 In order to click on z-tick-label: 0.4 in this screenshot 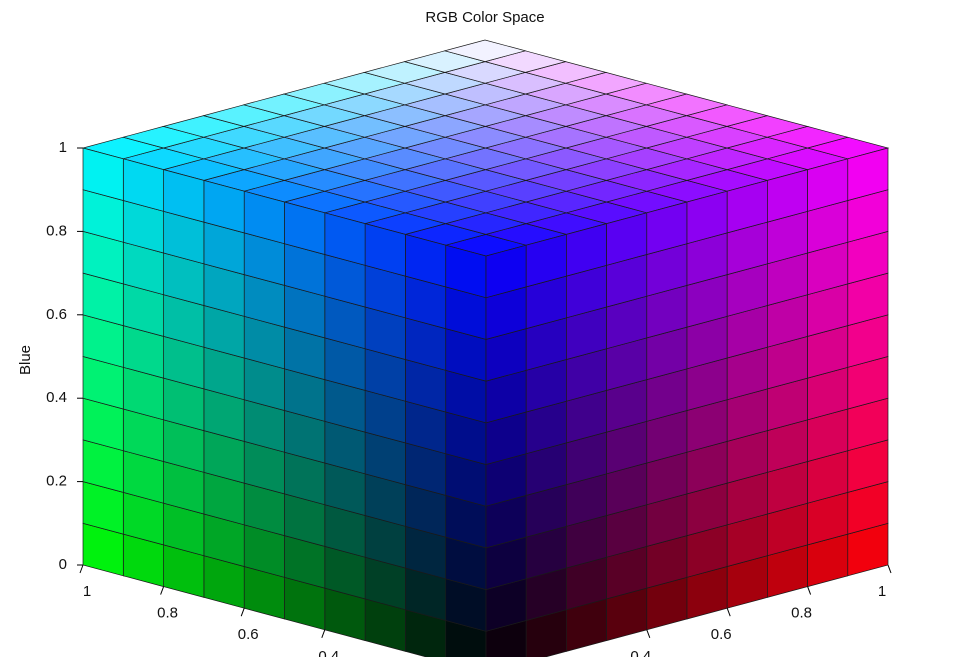, I will do `click(56, 397)`.